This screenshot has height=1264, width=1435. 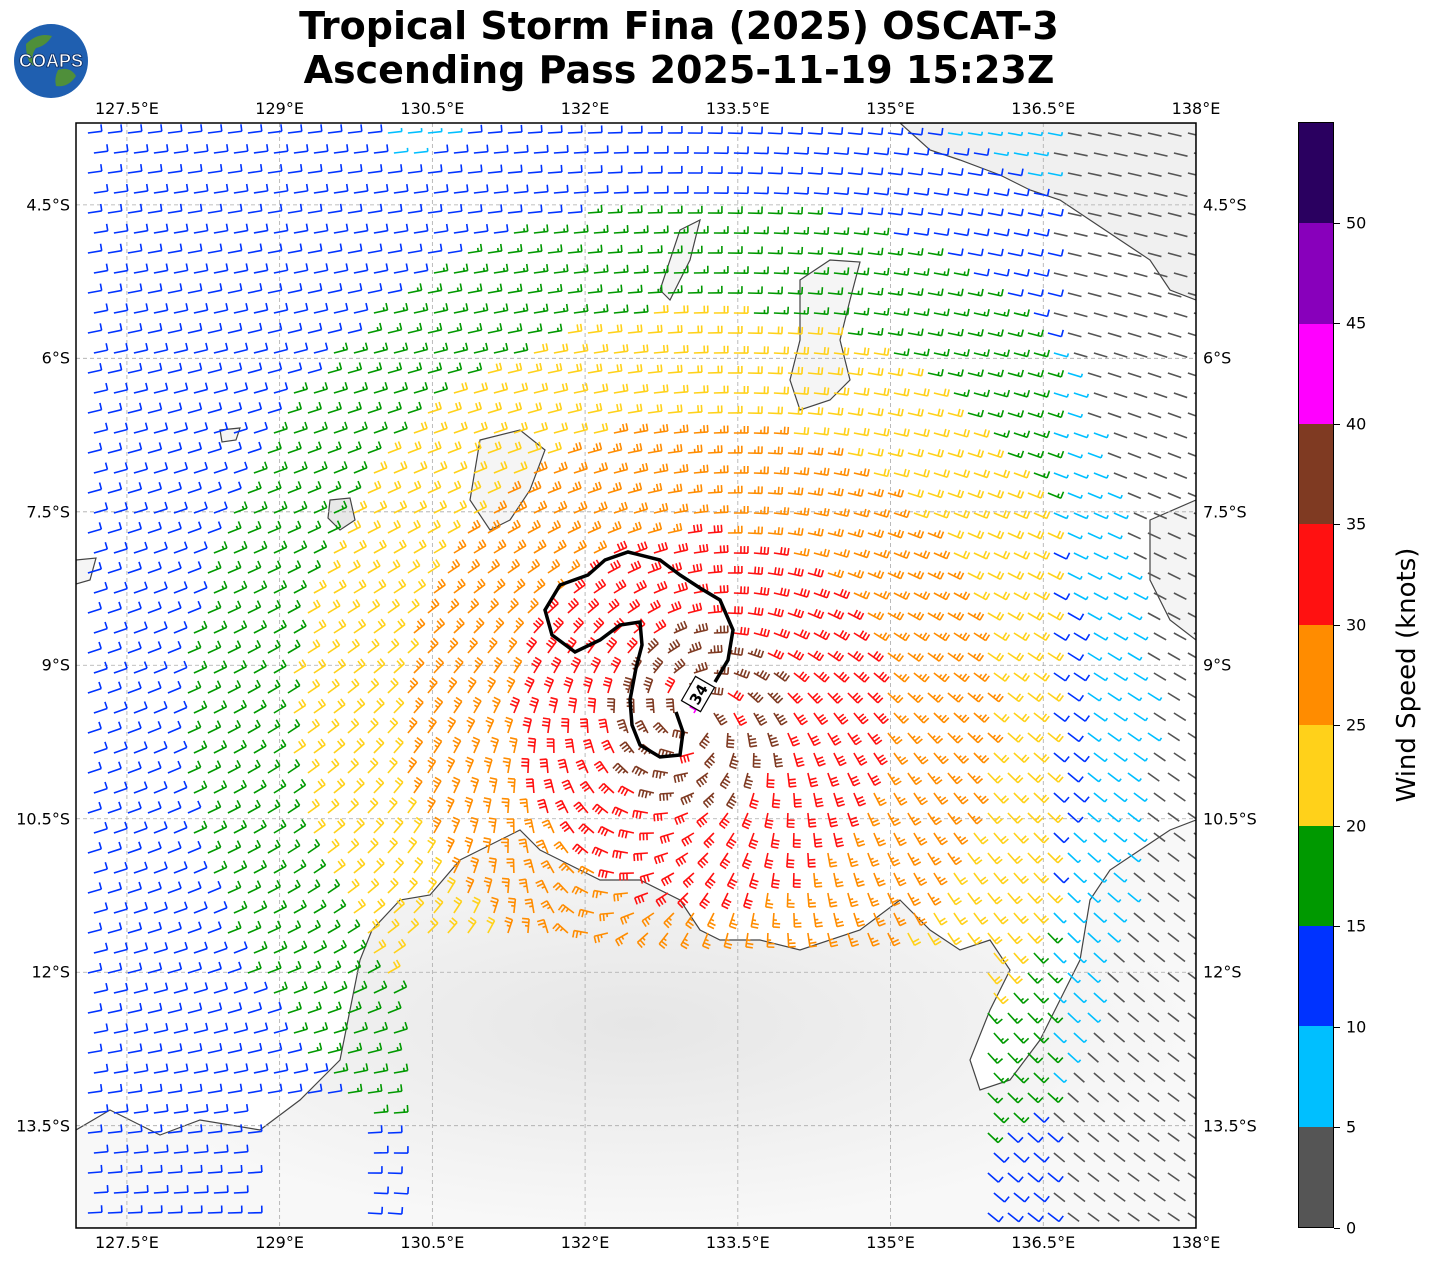 I want to click on colorbar-title: Wind Speed (knots), so click(x=1407, y=675).